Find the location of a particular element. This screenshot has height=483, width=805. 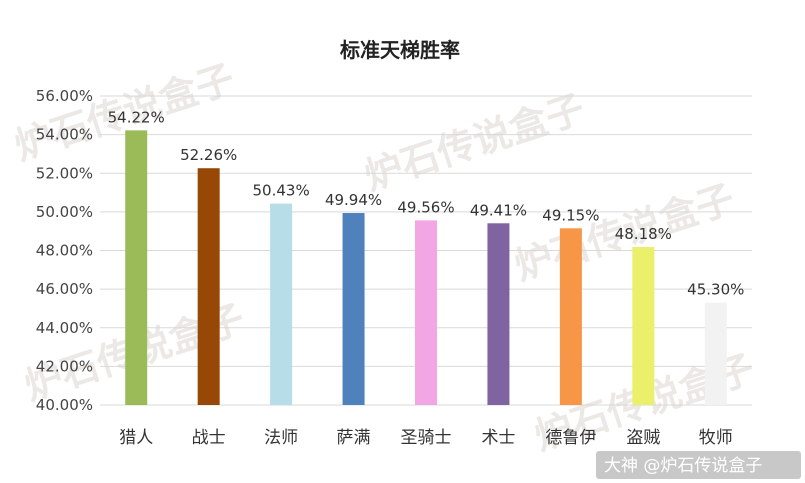

x-tick-label: 萨满 is located at coordinates (354, 438).